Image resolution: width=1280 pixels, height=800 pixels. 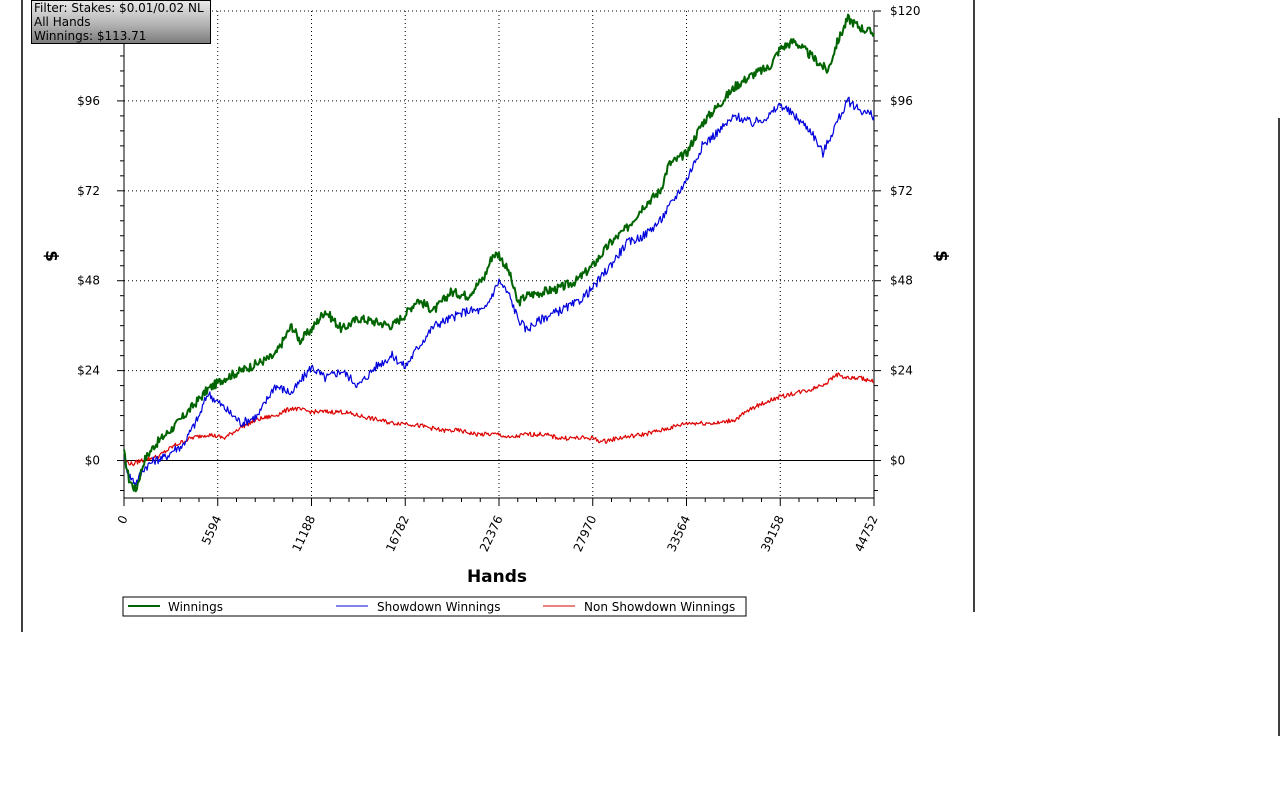 I want to click on x-tick-label: 22376, so click(x=491, y=533).